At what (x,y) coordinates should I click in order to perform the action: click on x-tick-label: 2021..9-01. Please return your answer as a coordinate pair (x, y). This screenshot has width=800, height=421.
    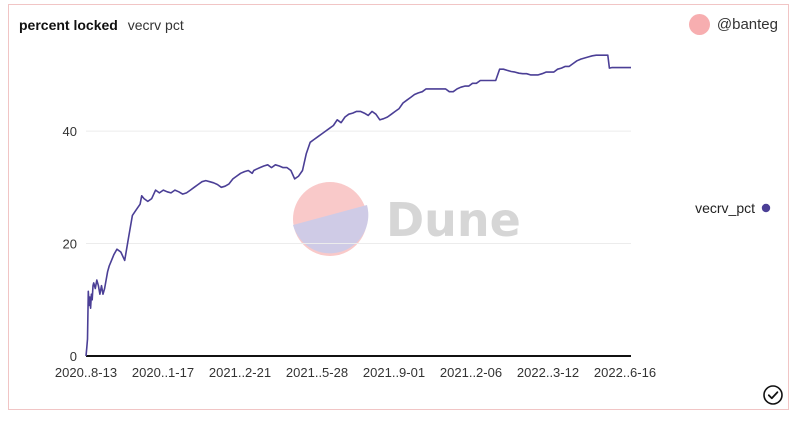
    Looking at the image, I should click on (394, 372).